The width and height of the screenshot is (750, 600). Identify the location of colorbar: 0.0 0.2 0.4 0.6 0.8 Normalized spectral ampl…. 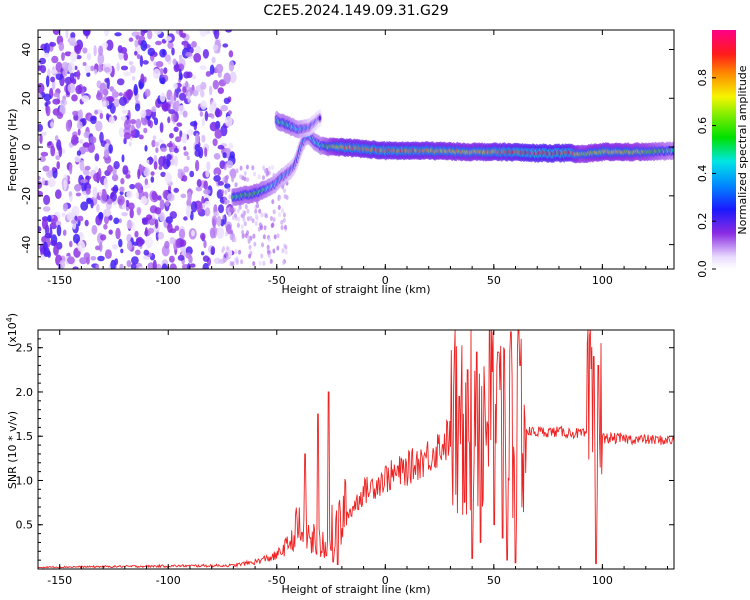
(722, 154).